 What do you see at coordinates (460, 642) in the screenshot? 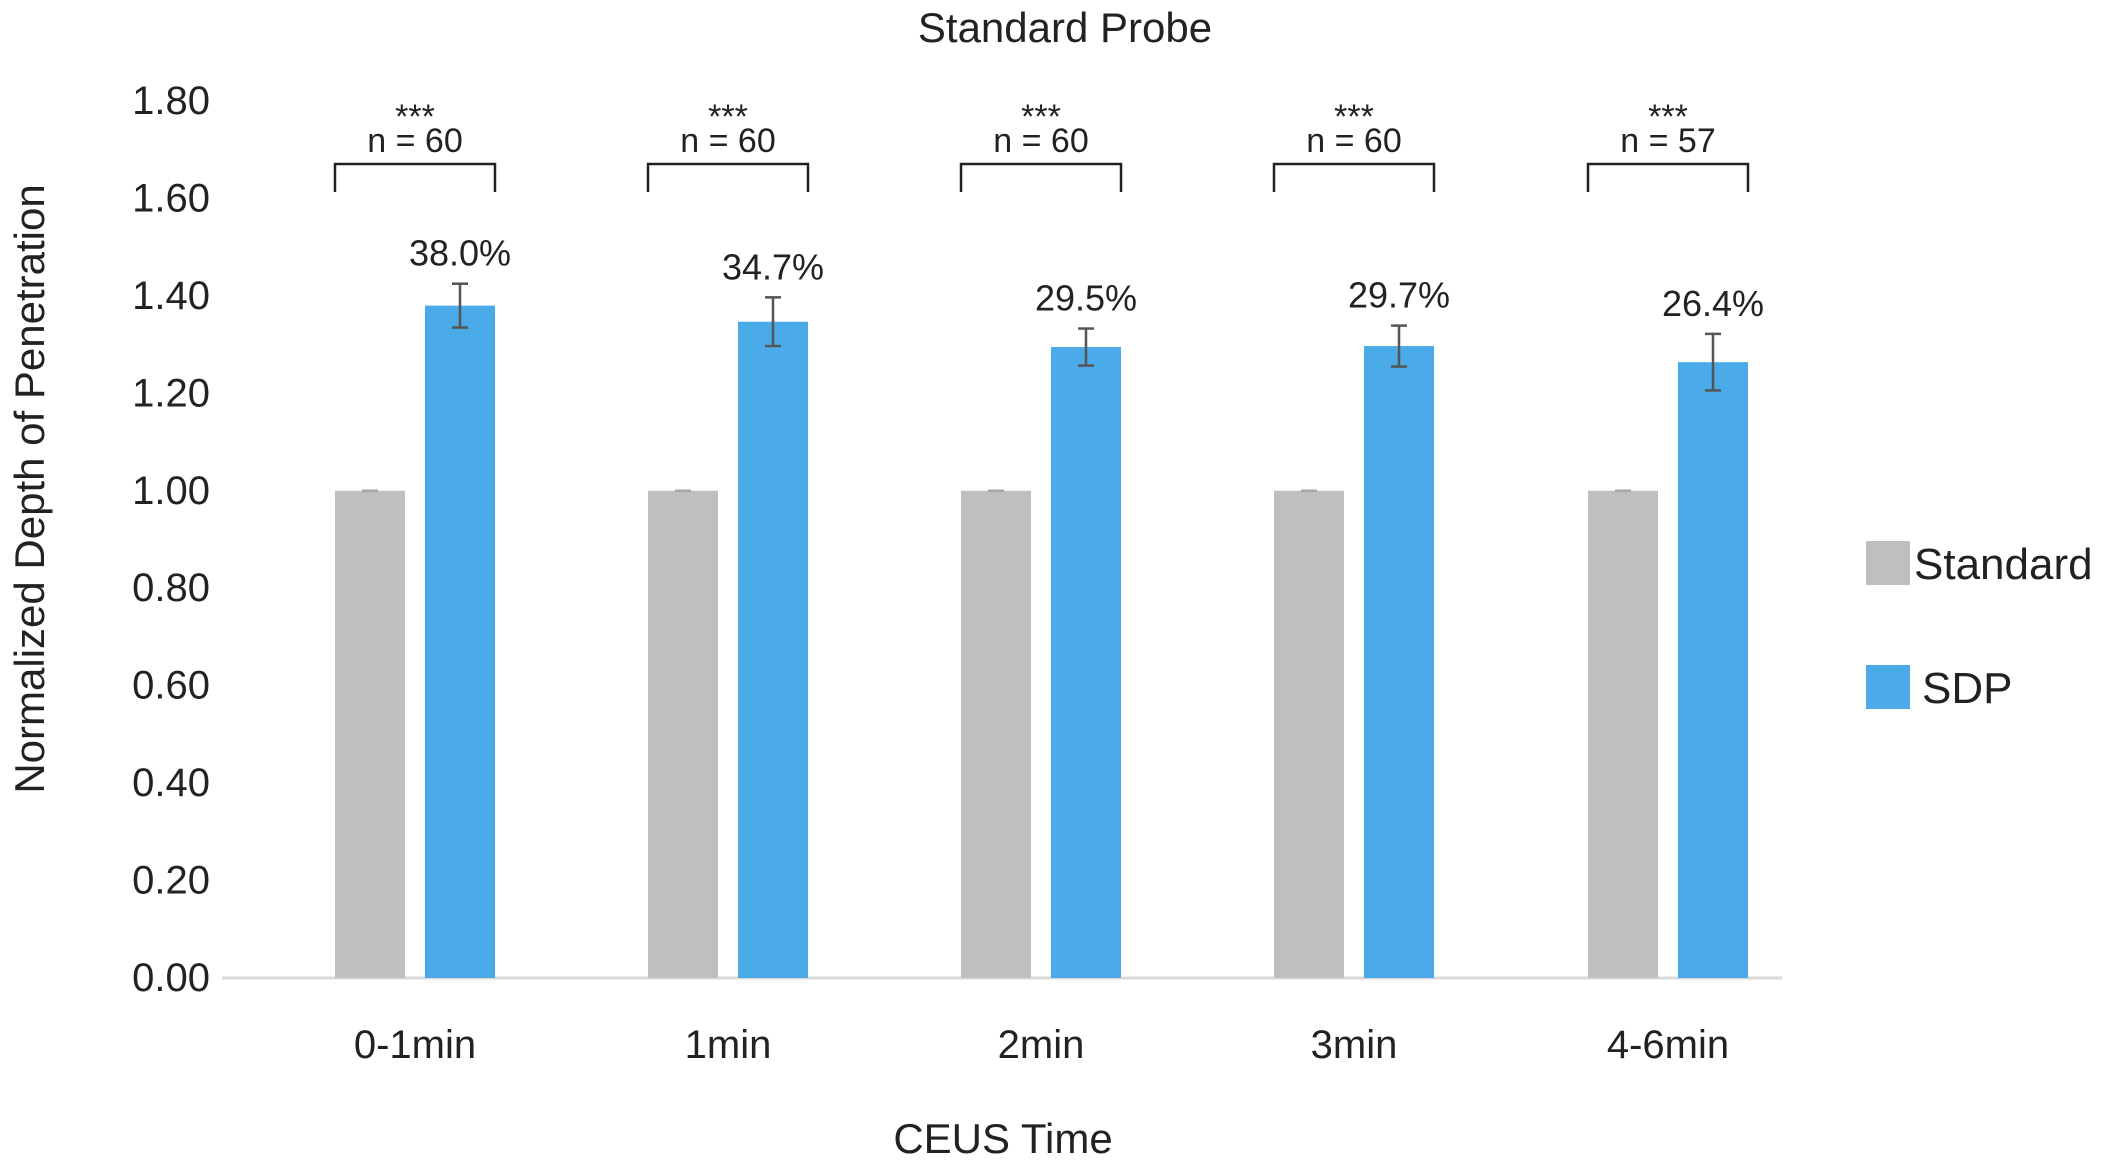
I see `bar-sdp-0-1min` at bounding box center [460, 642].